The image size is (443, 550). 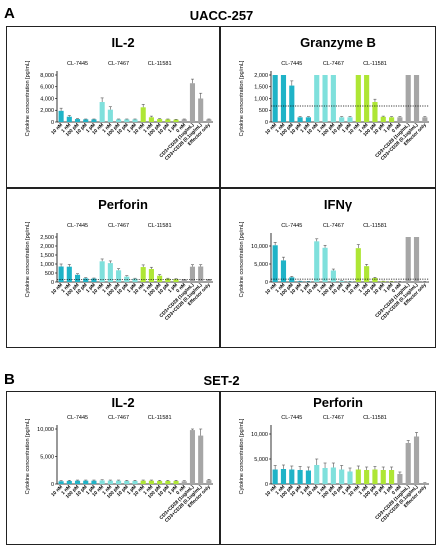 What do you see at coordinates (118, 64) in the screenshot?
I see `group-label: CL-7467` at bounding box center [118, 64].